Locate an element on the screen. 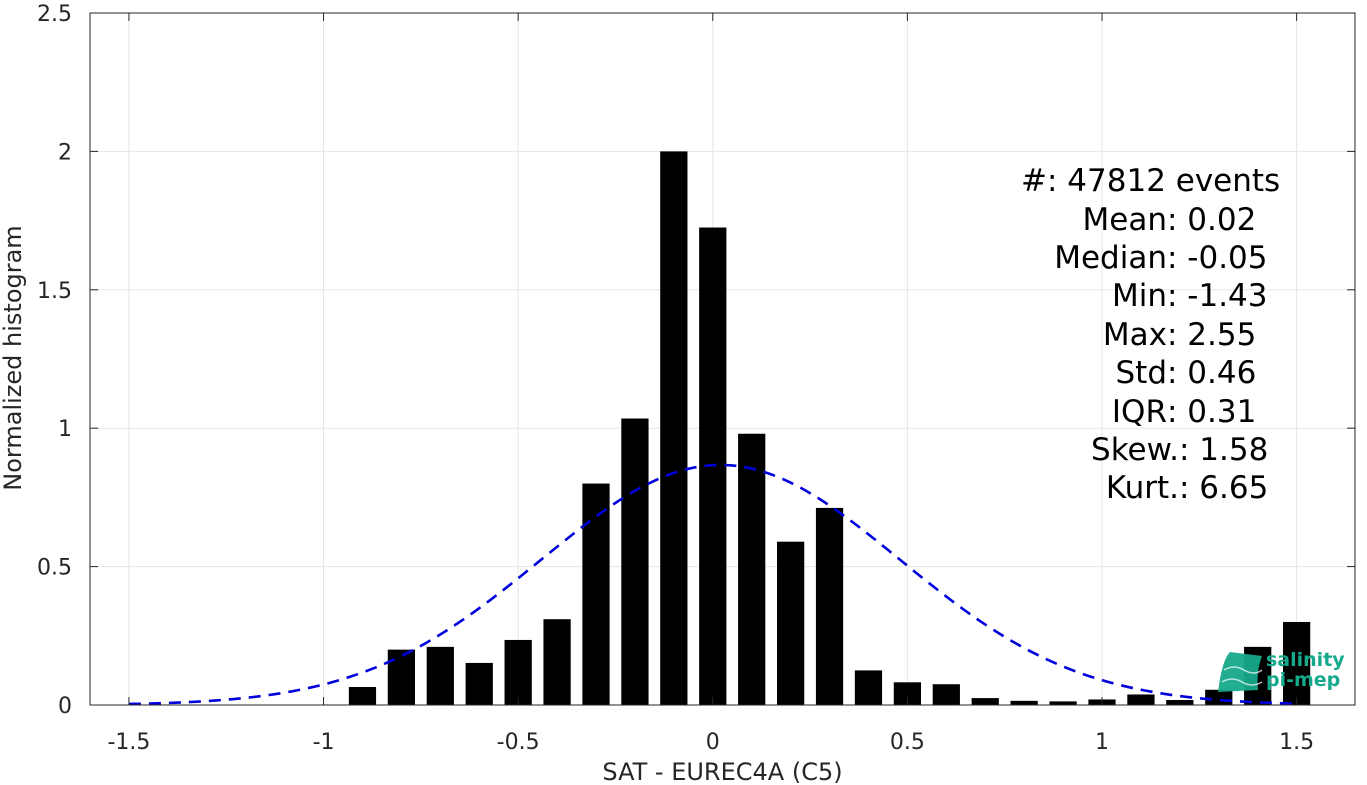 The width and height of the screenshot is (1367, 785). stat-label: Mean is located at coordinates (1125, 220).